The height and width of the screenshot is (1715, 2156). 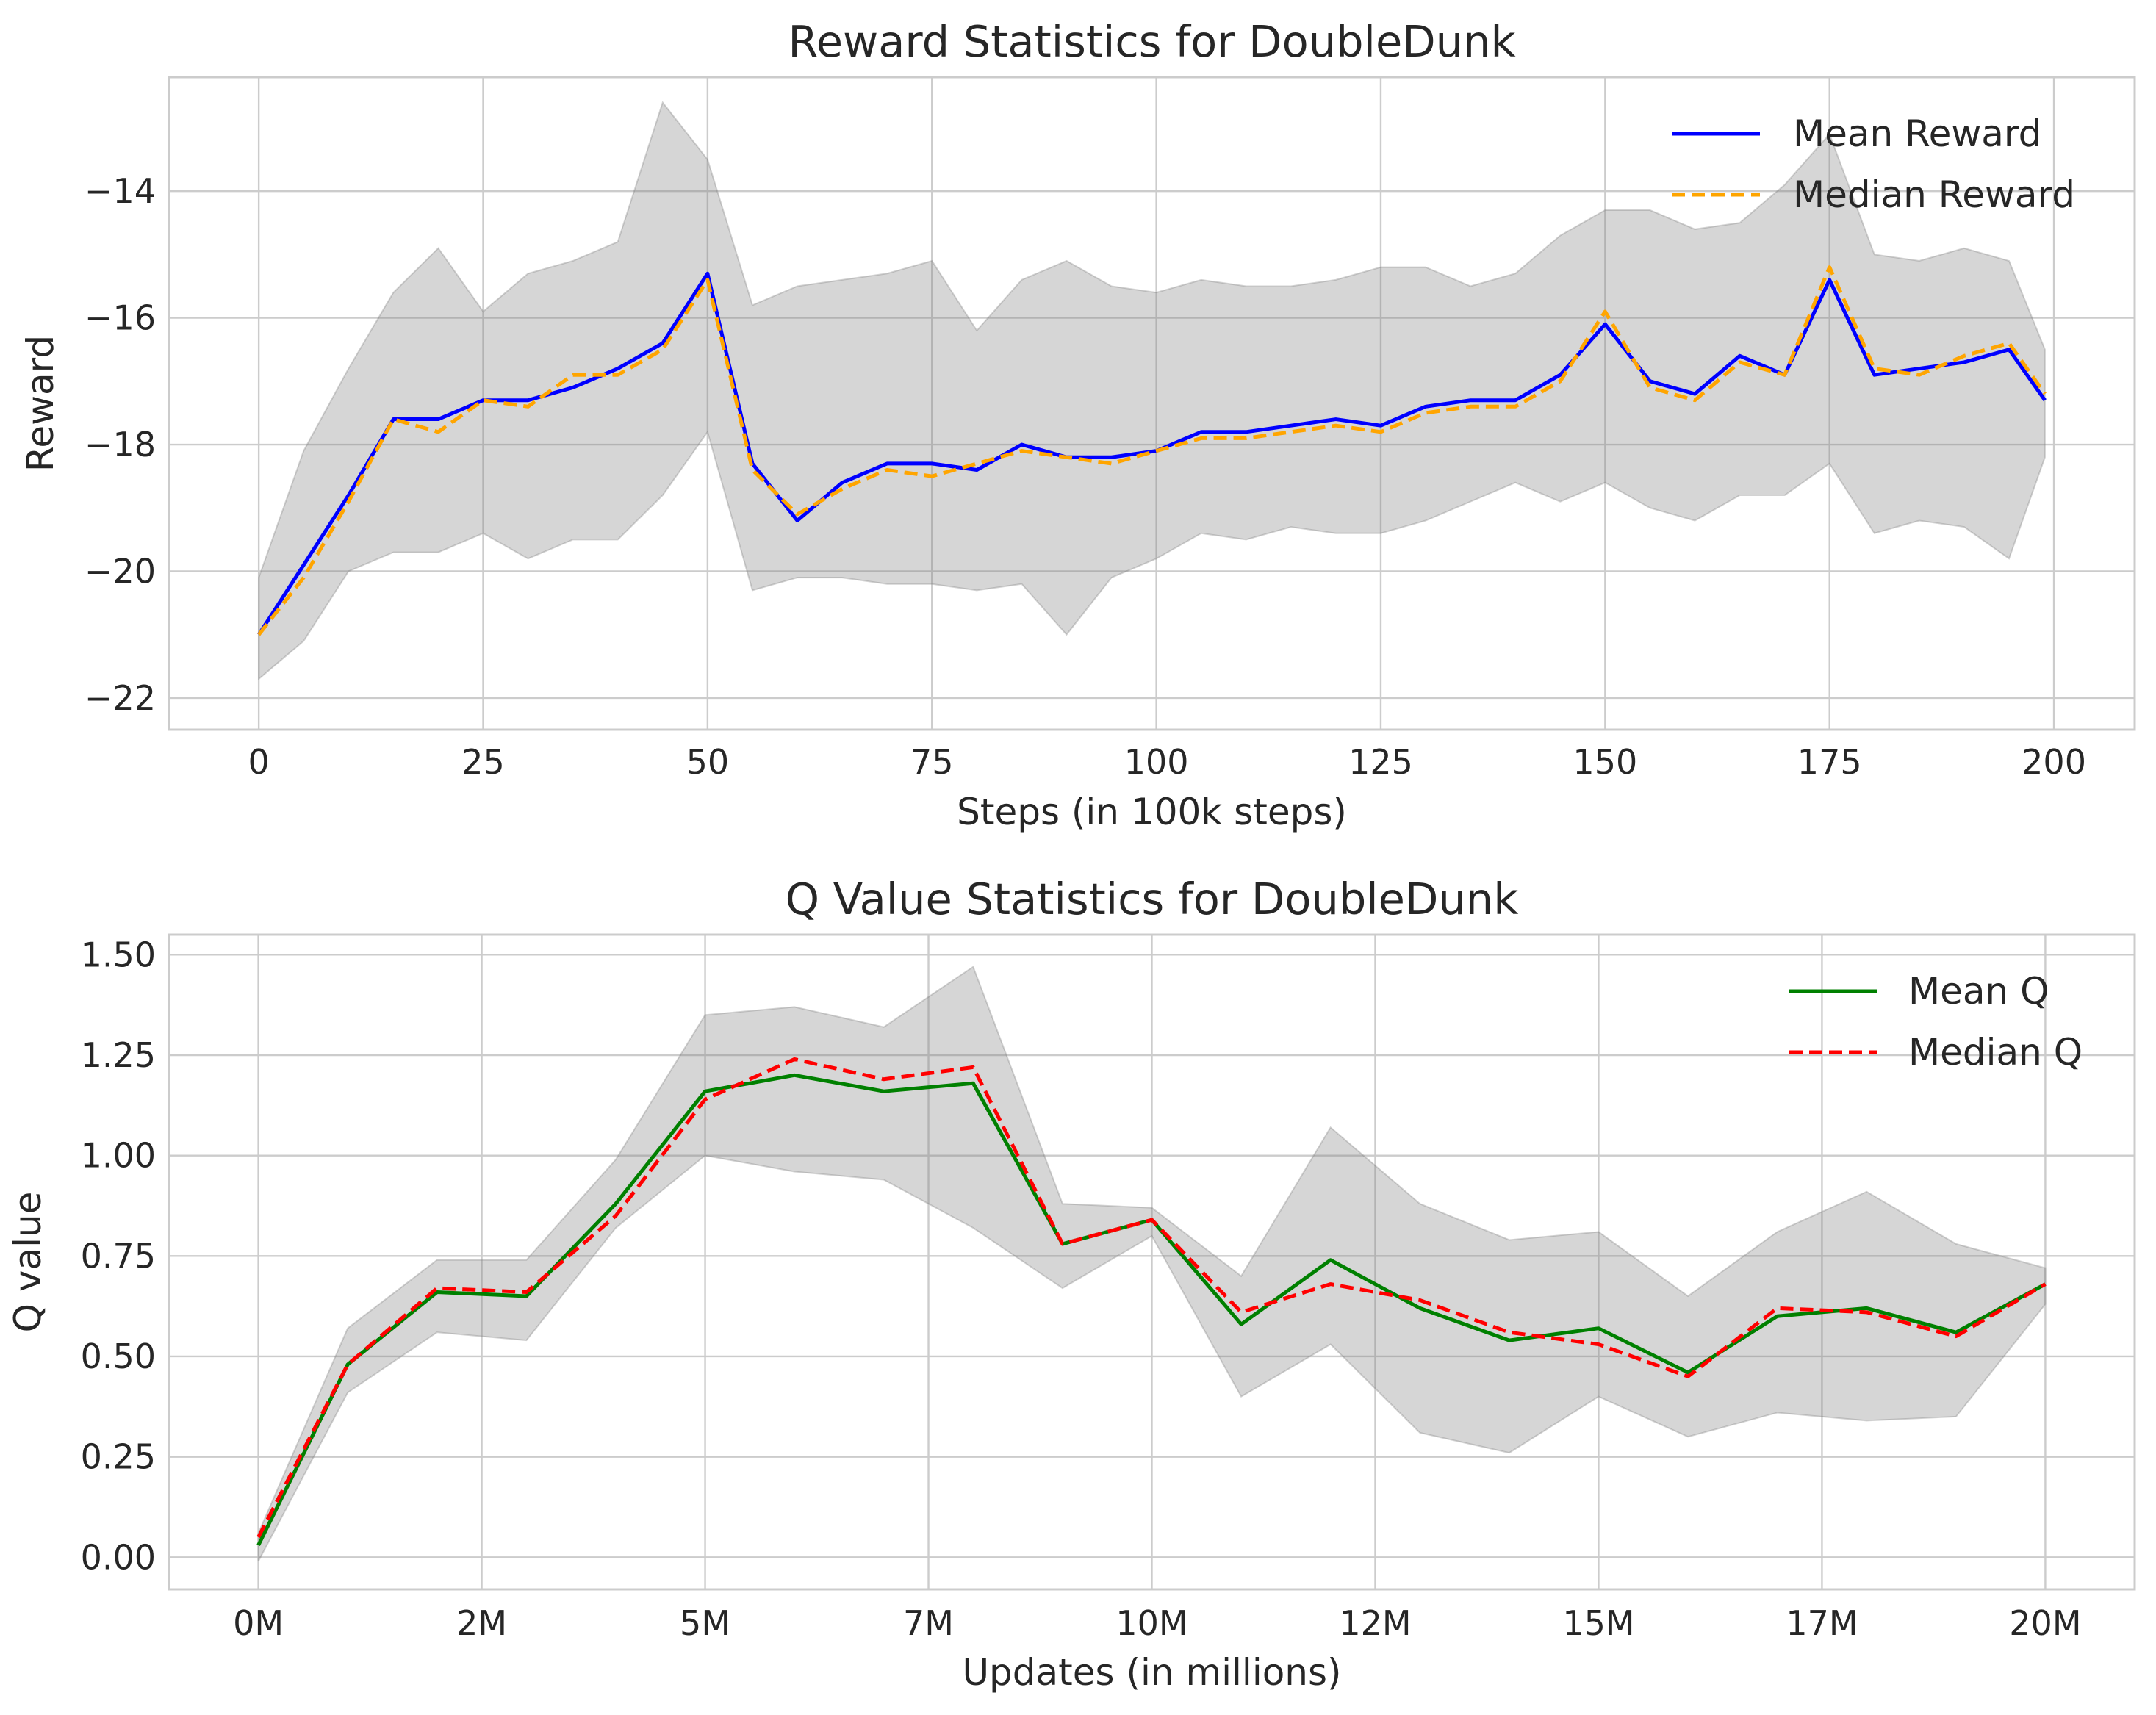 I want to click on legend-label: Mean Reward, so click(x=1917, y=133).